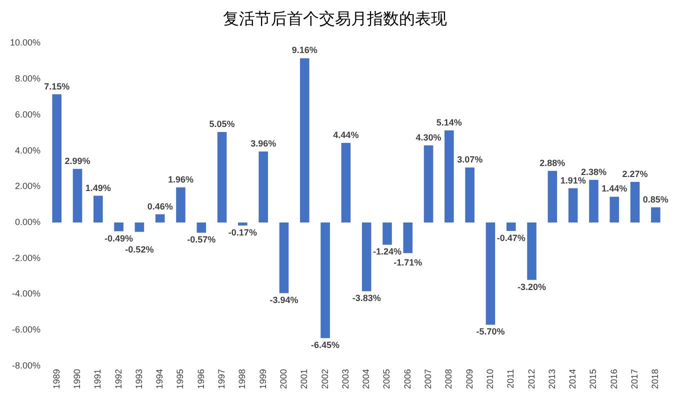 This screenshot has width=680, height=394. Describe the element at coordinates (119, 238) in the screenshot. I see `data-label: -0.49%` at that location.